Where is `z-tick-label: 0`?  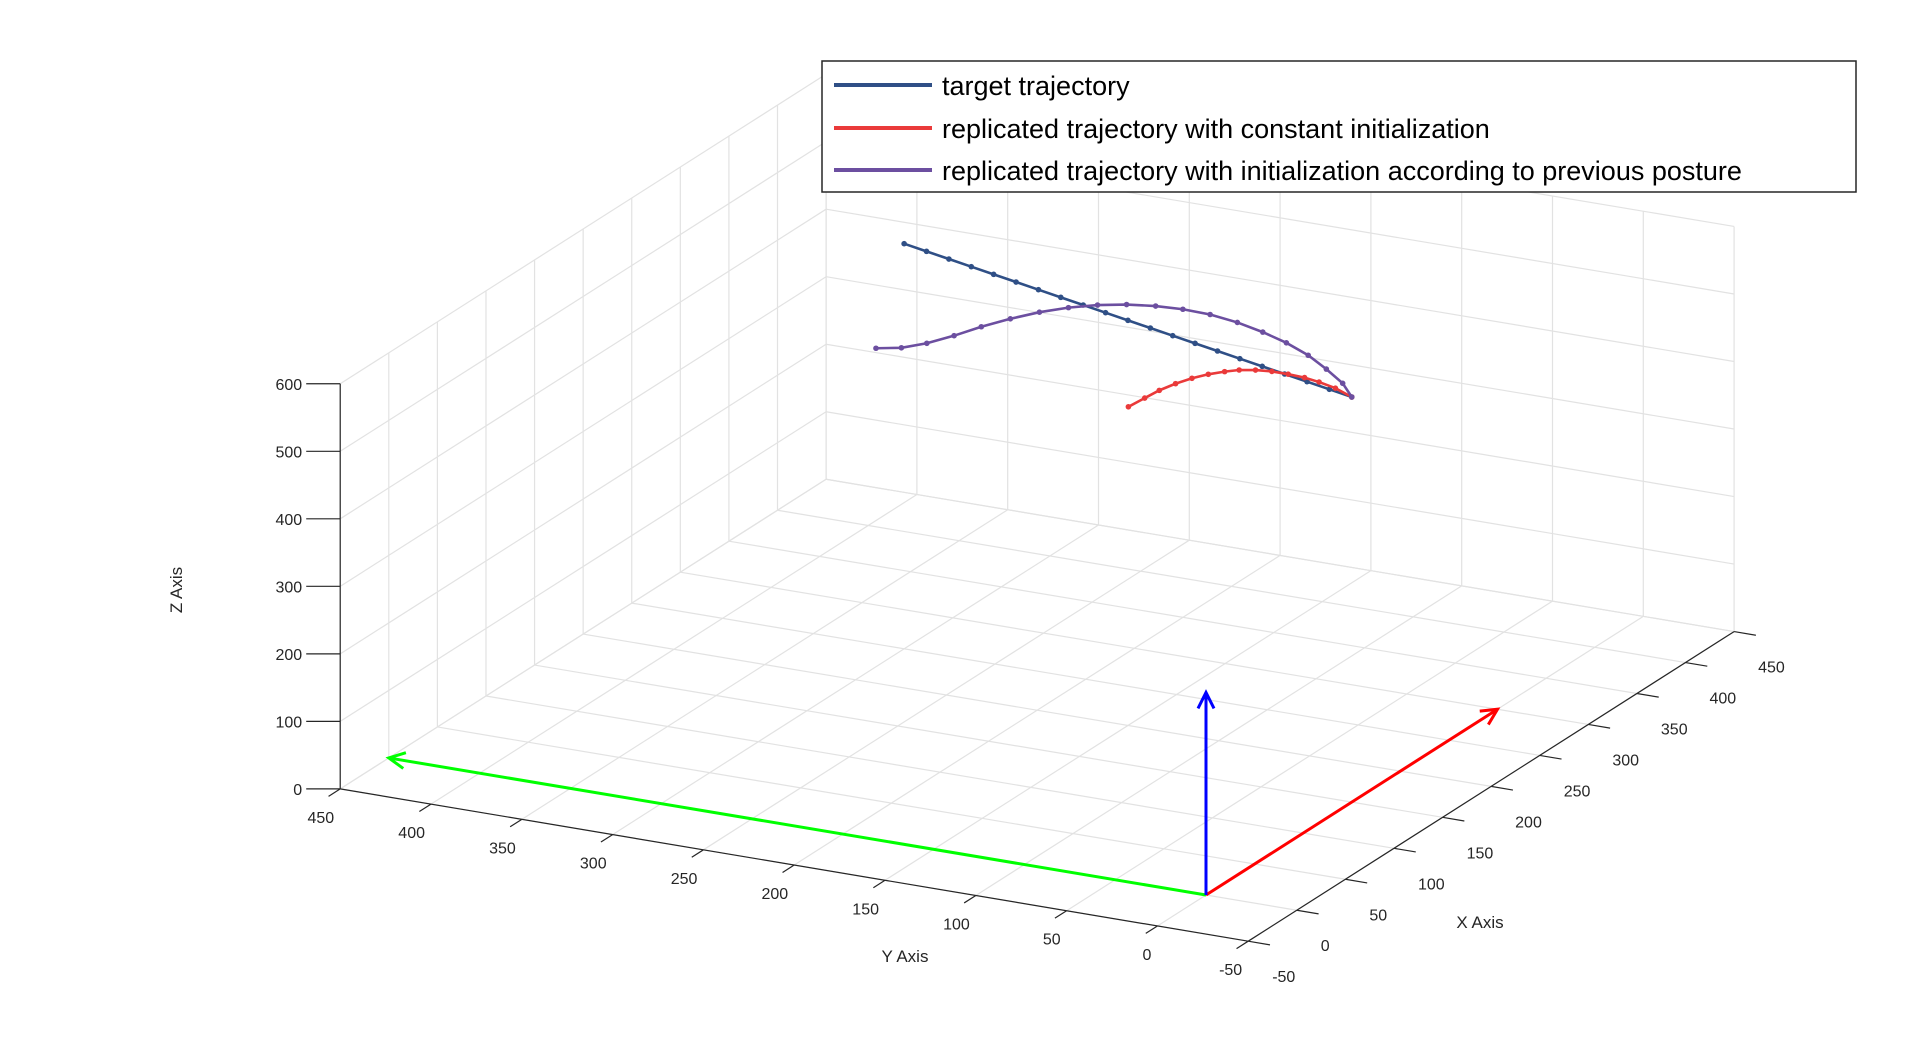 z-tick-label: 0 is located at coordinates (297, 790).